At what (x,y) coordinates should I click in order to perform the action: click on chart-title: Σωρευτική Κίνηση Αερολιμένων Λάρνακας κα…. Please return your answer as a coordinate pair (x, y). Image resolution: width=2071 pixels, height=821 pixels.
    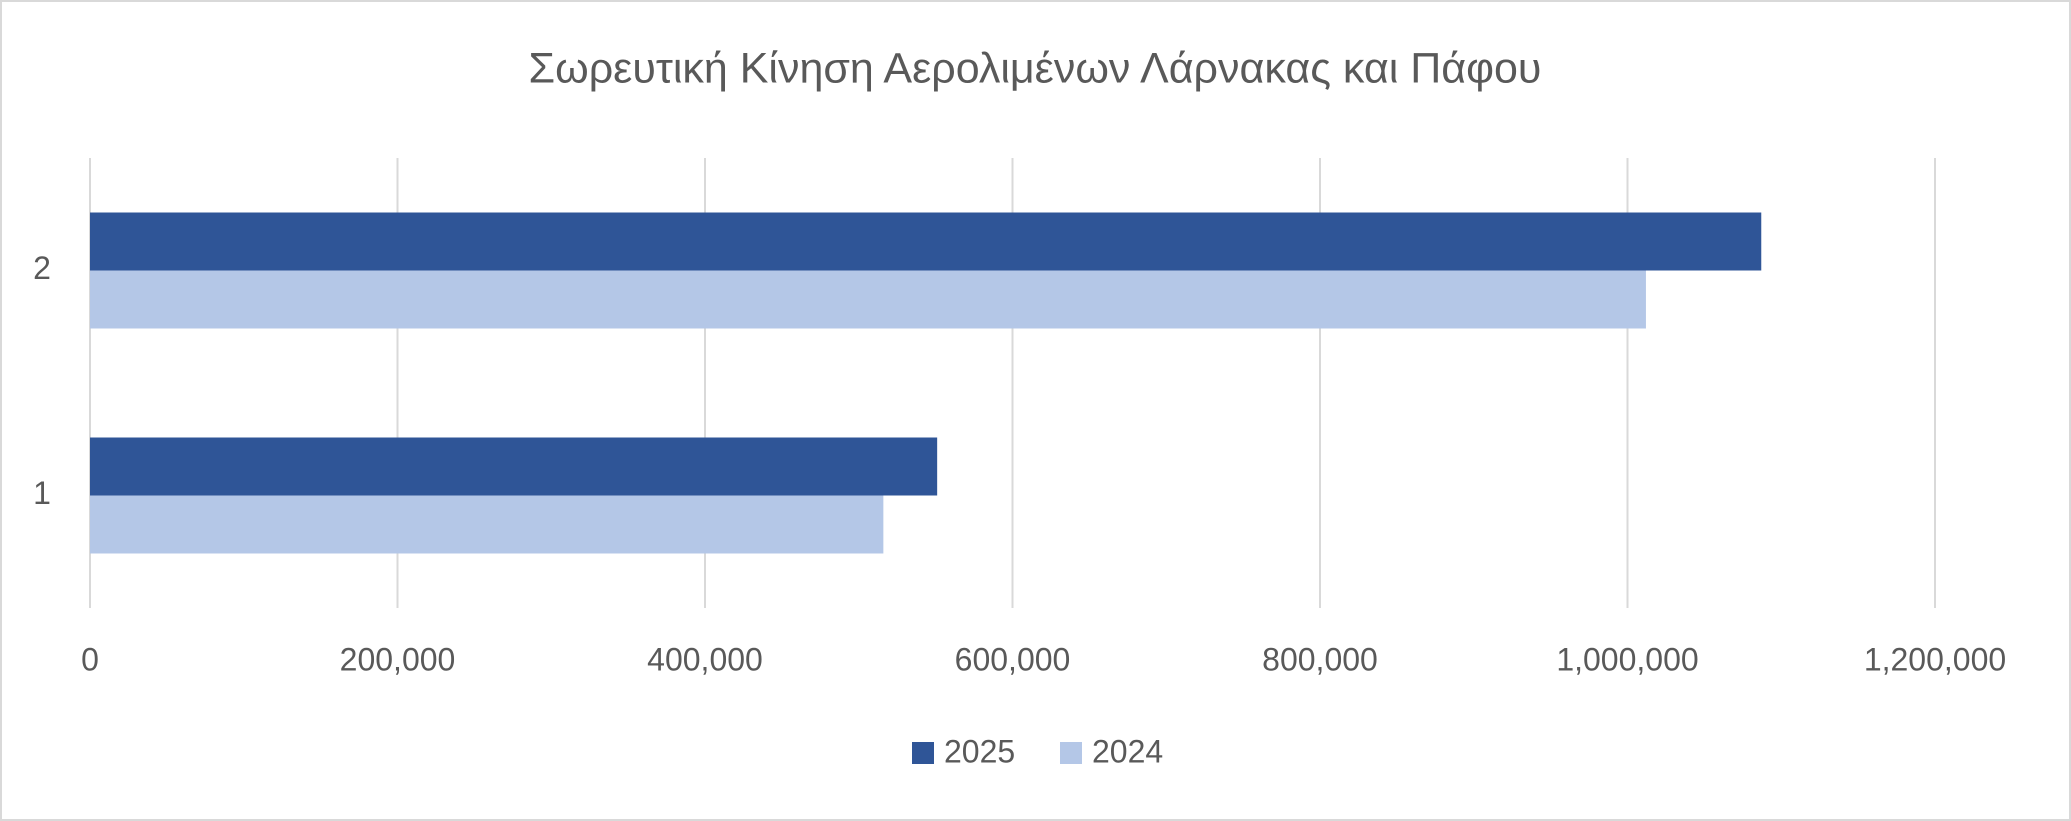
    Looking at the image, I should click on (1035, 68).